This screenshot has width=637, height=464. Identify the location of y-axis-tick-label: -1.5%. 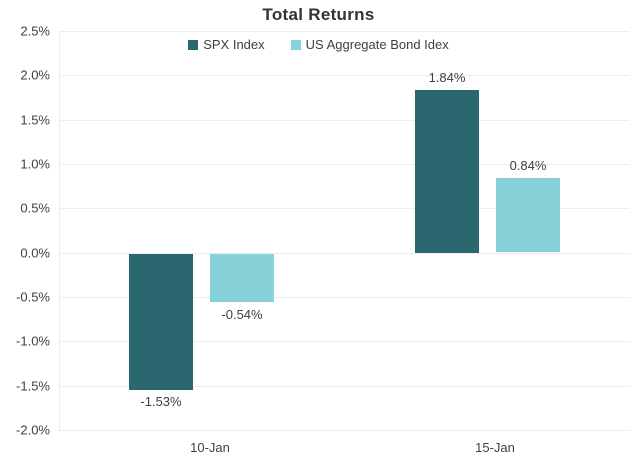
(33, 386).